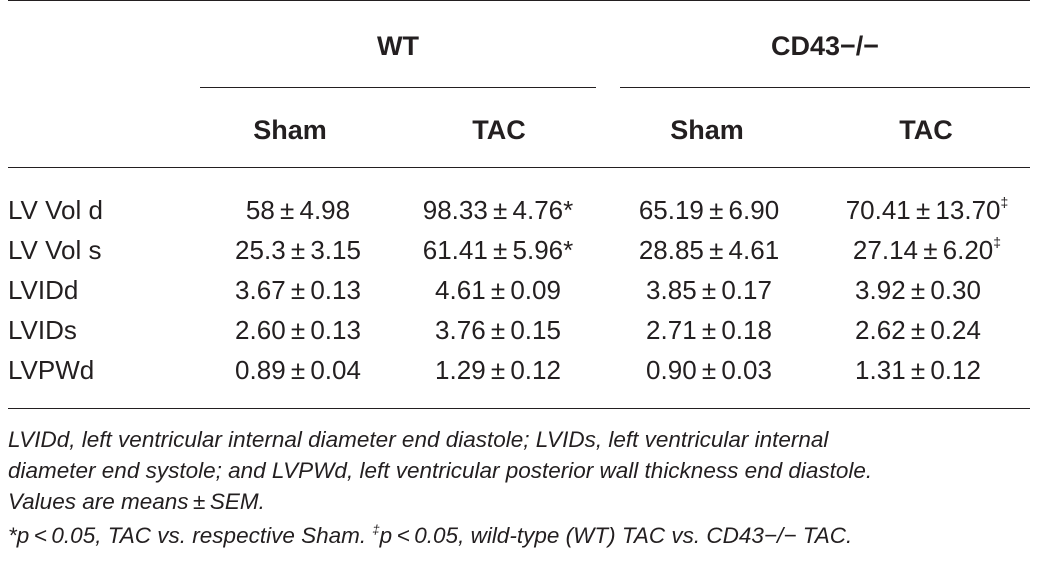 The image size is (1038, 575). I want to click on subheader-cd43-sham: Sham, so click(707, 130).